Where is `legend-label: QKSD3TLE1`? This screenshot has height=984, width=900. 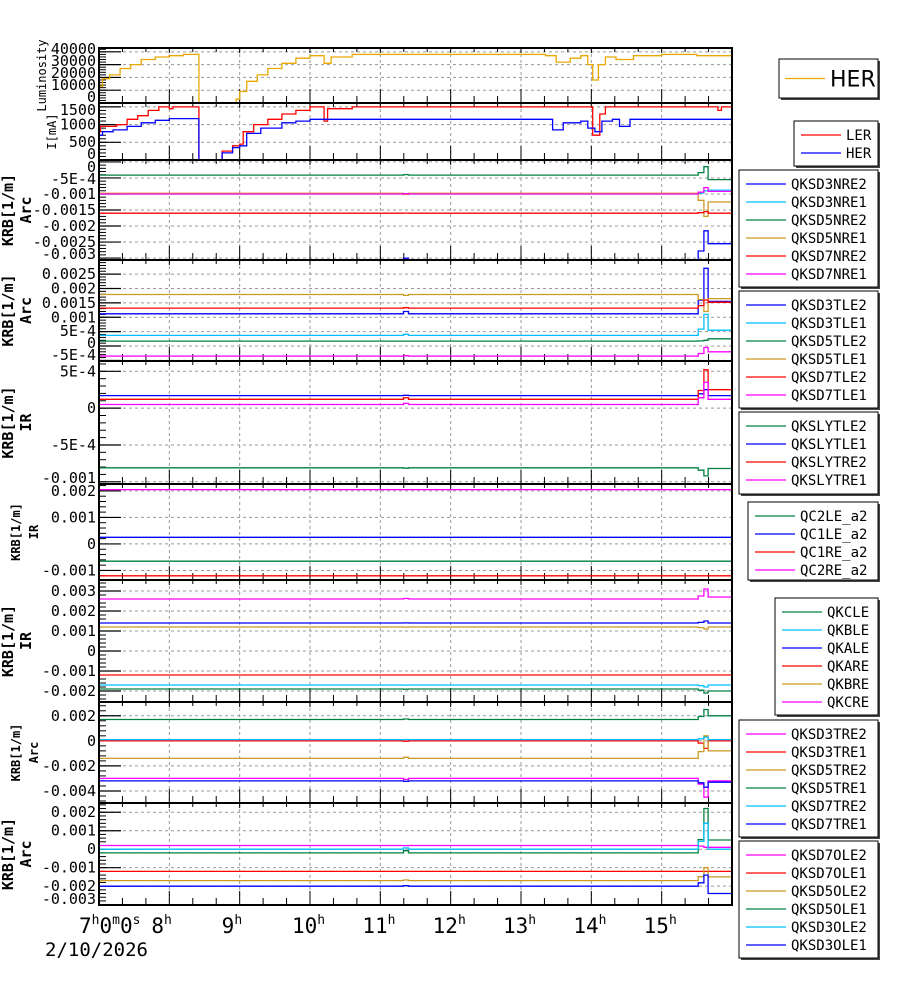 legend-label: QKSD3TLE1 is located at coordinates (829, 324).